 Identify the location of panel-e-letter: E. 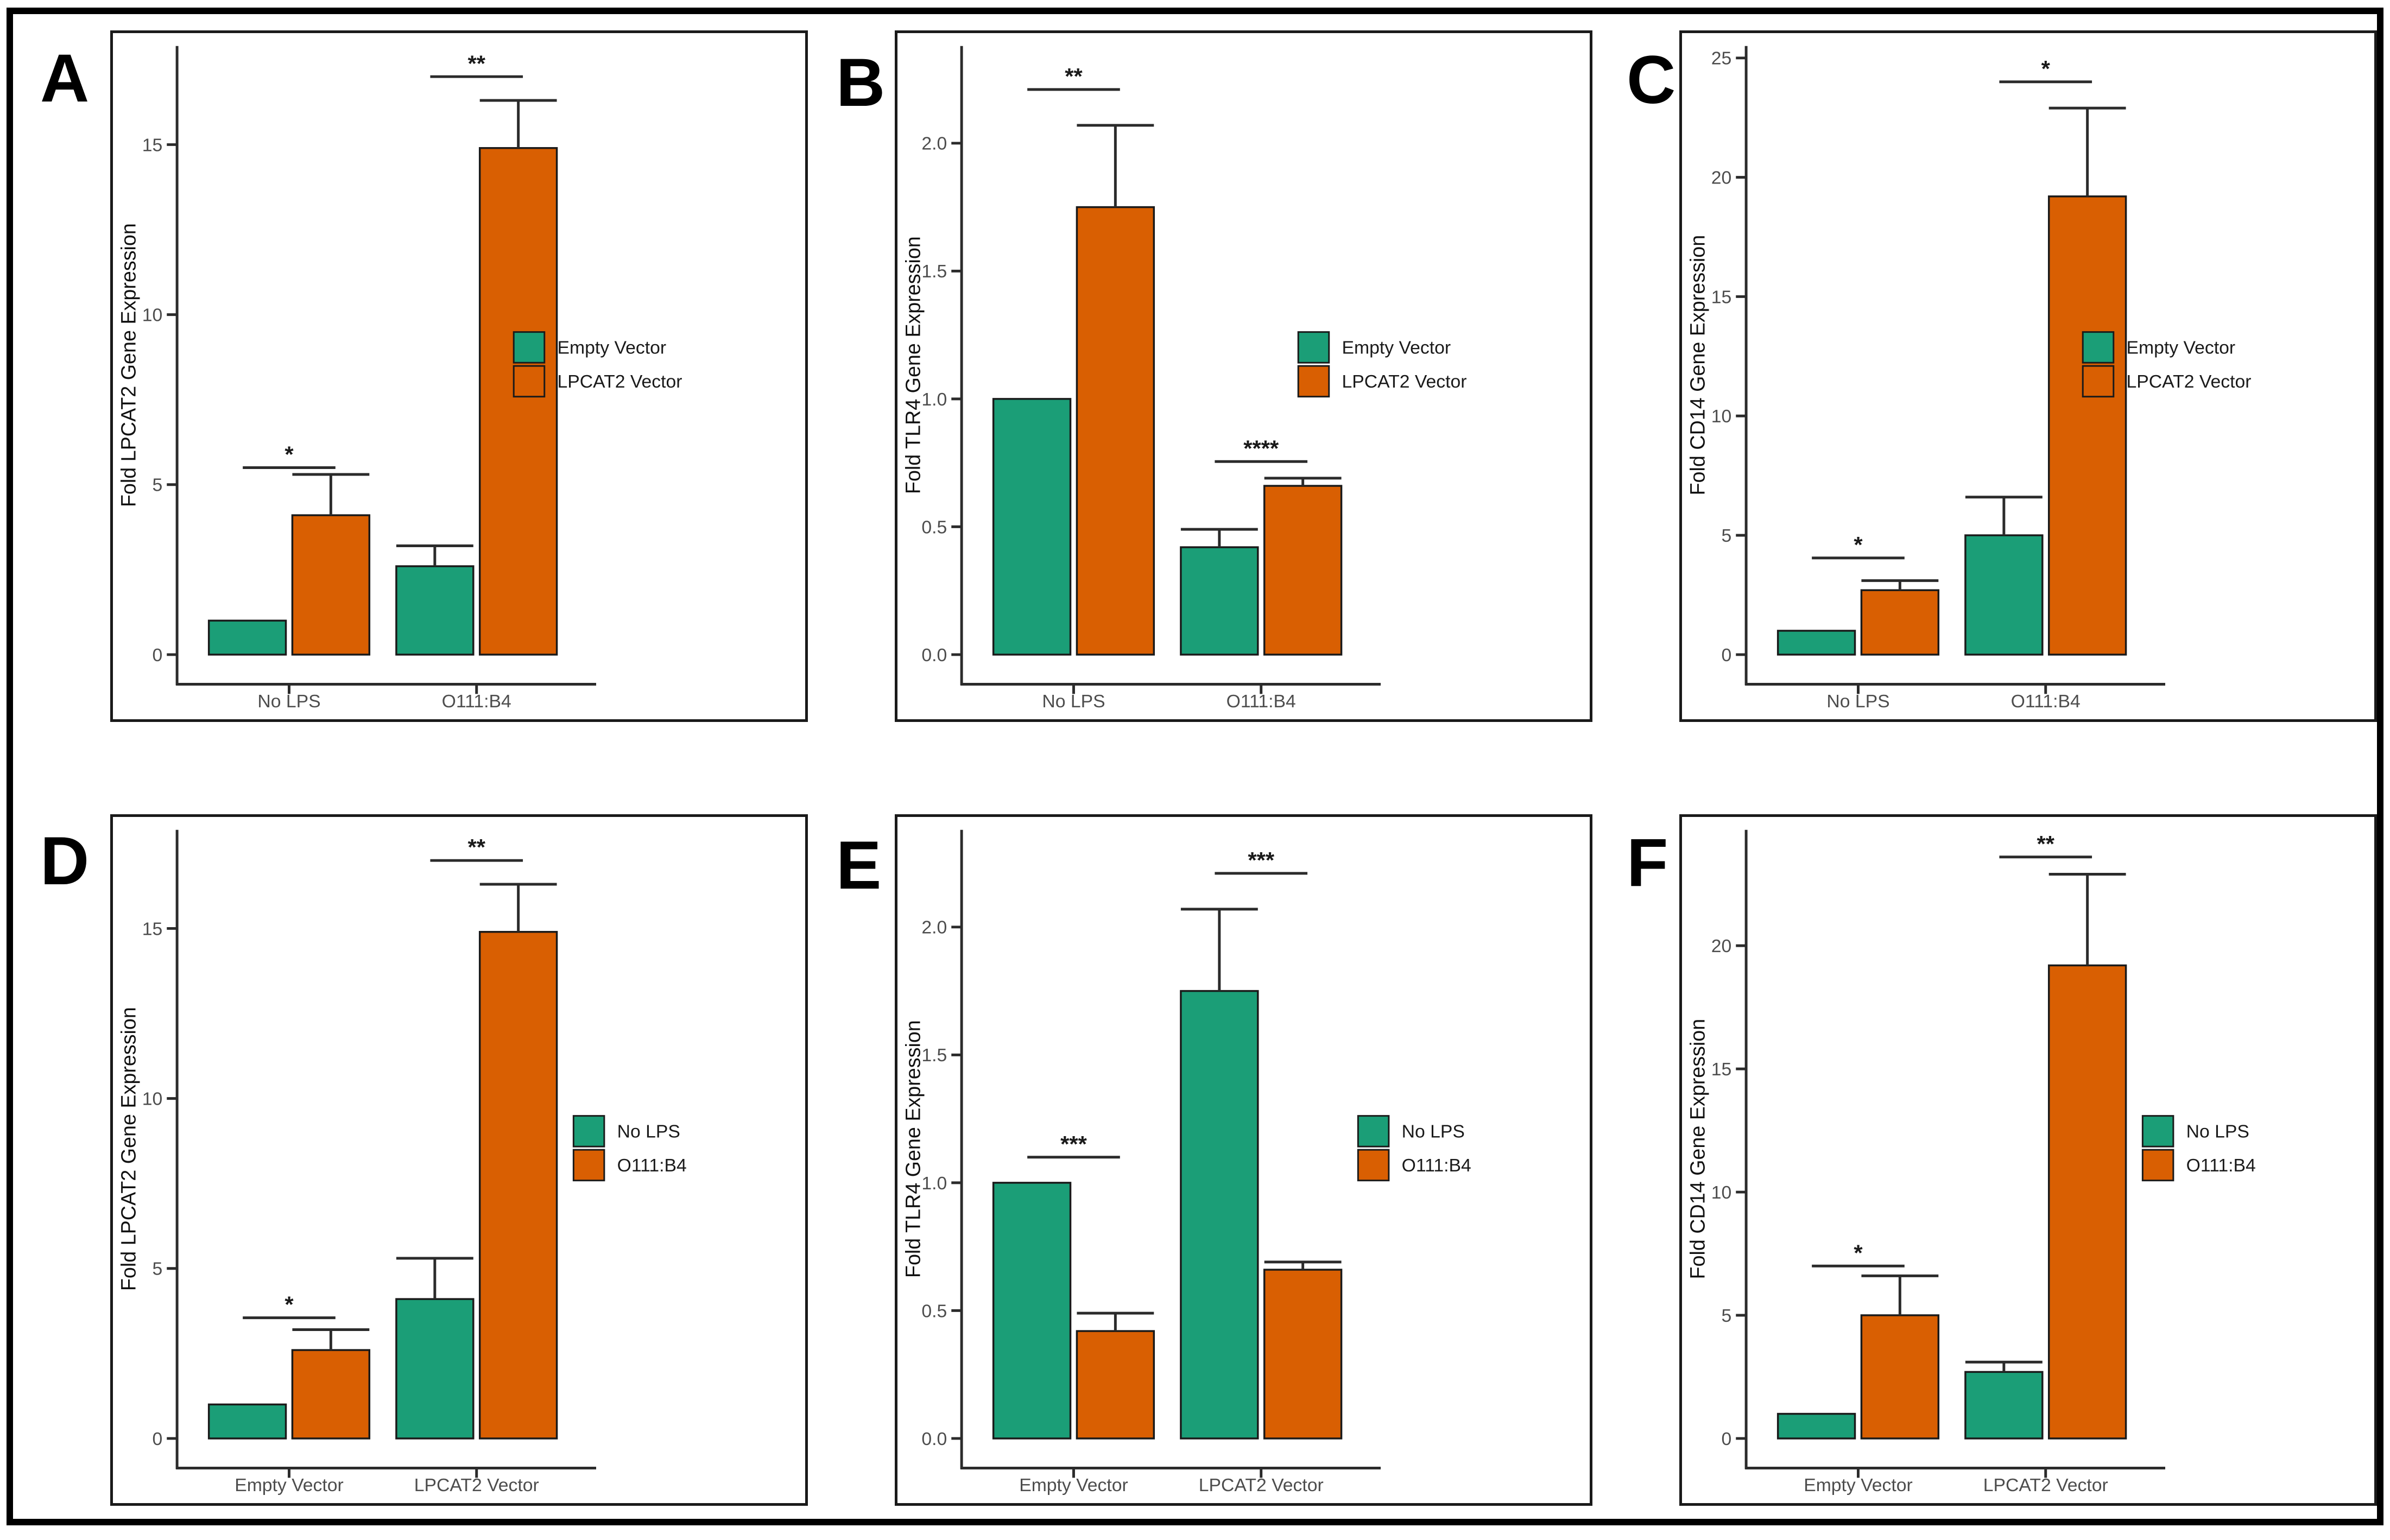
(859, 865).